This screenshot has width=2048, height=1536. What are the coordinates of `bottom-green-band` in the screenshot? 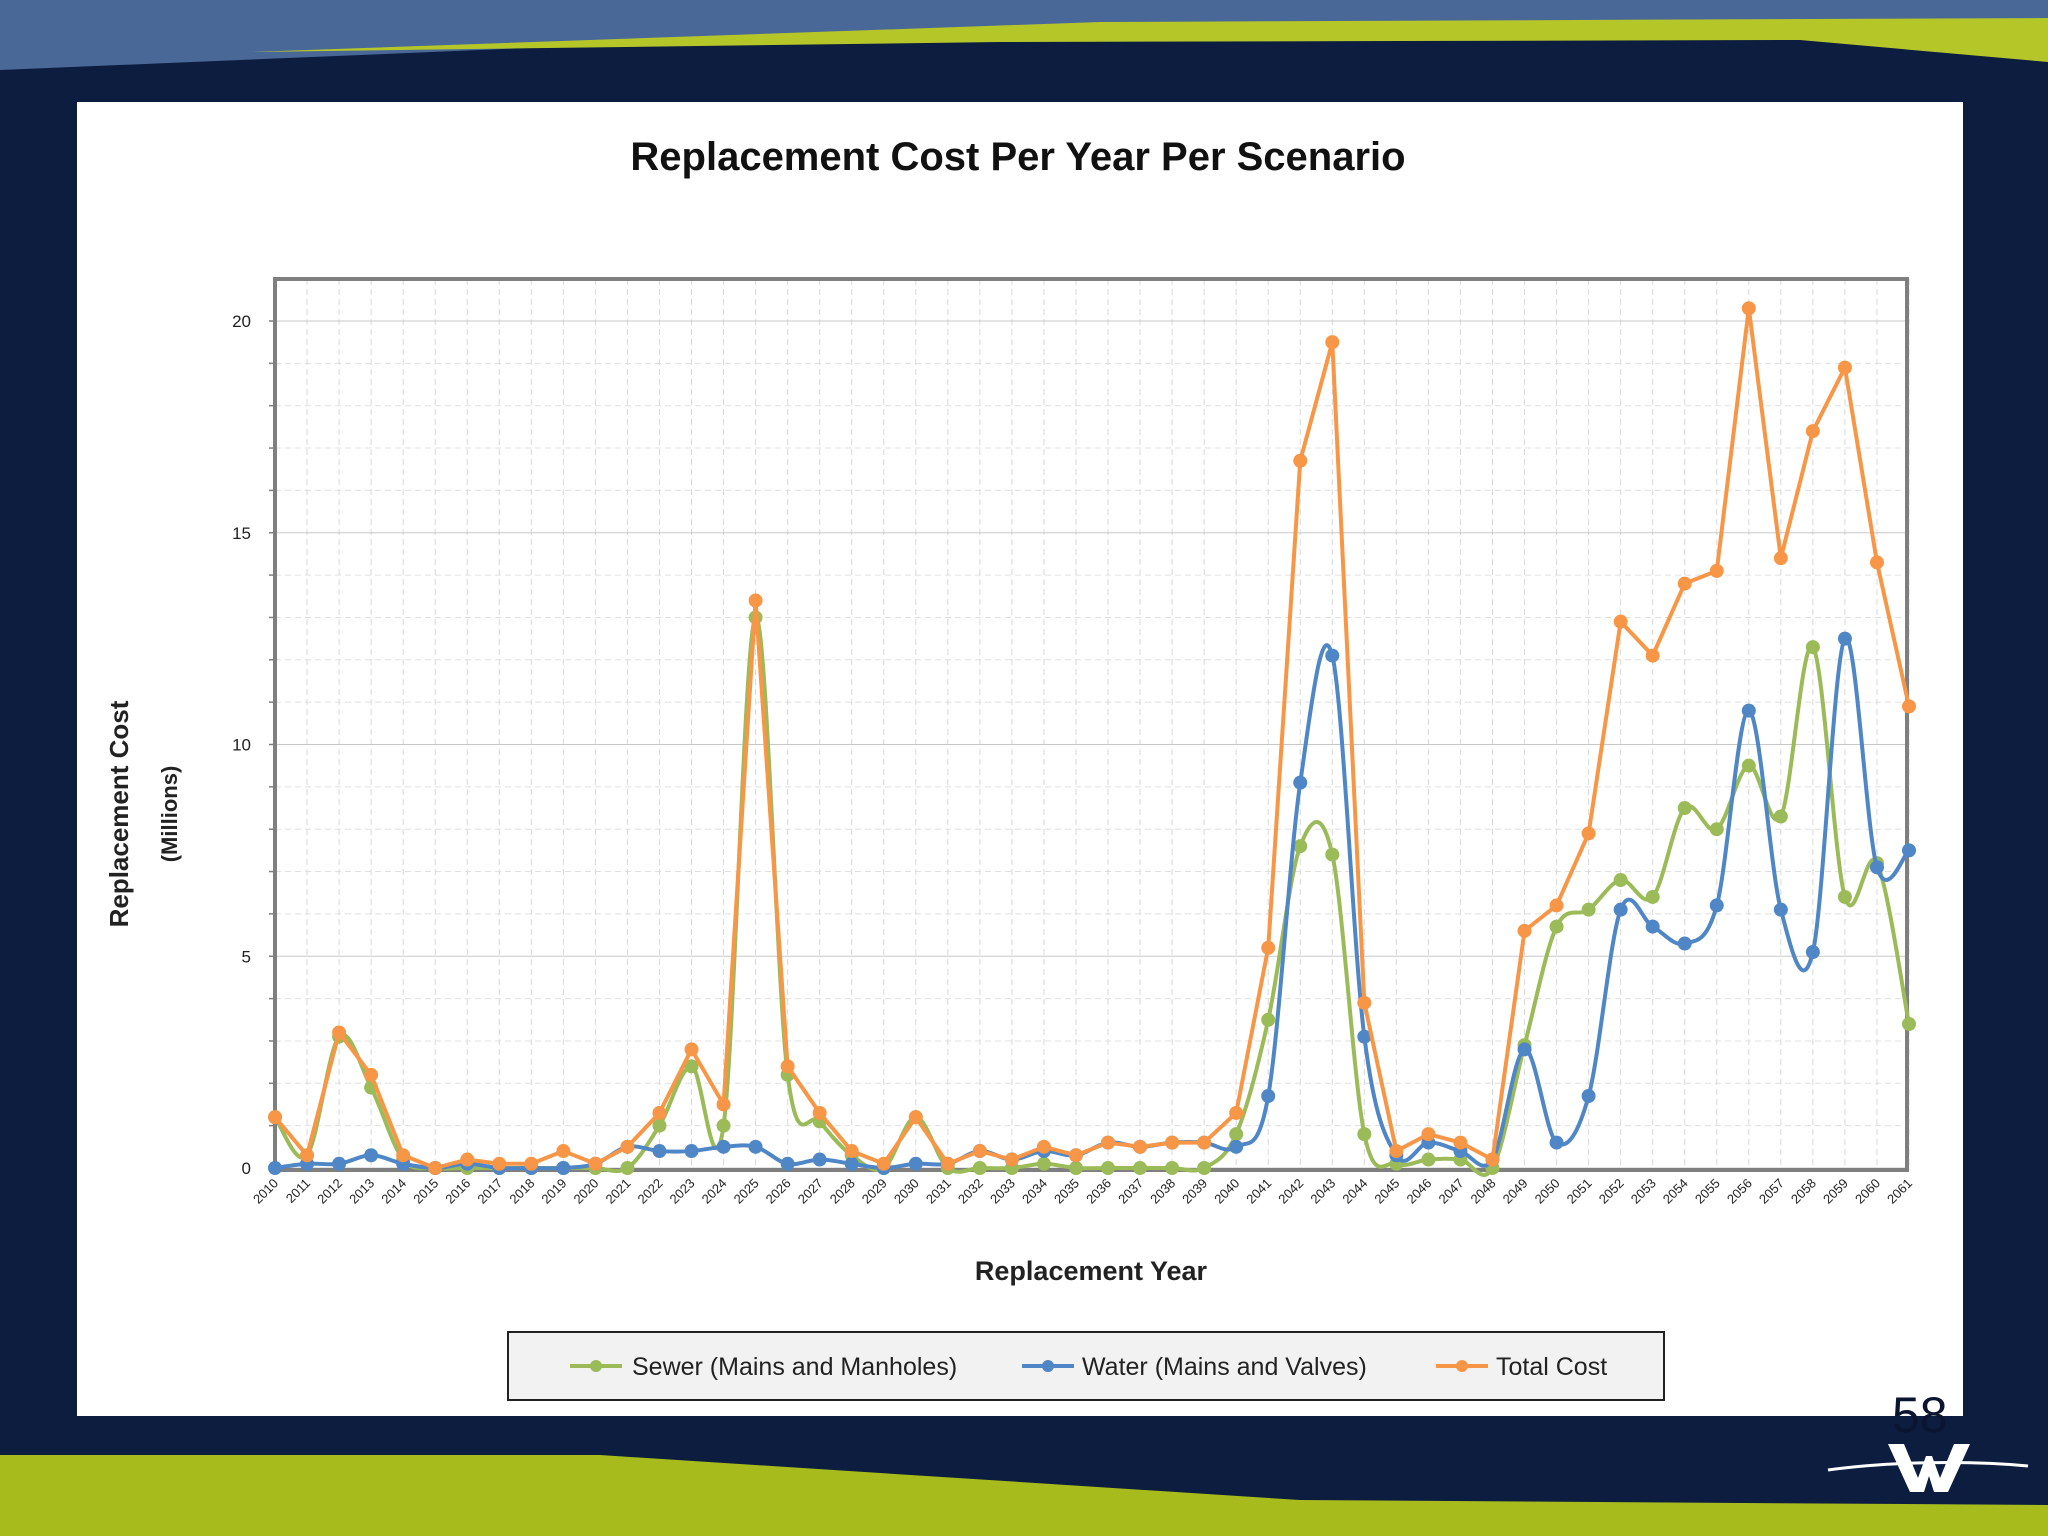 It's located at (1024, 1495).